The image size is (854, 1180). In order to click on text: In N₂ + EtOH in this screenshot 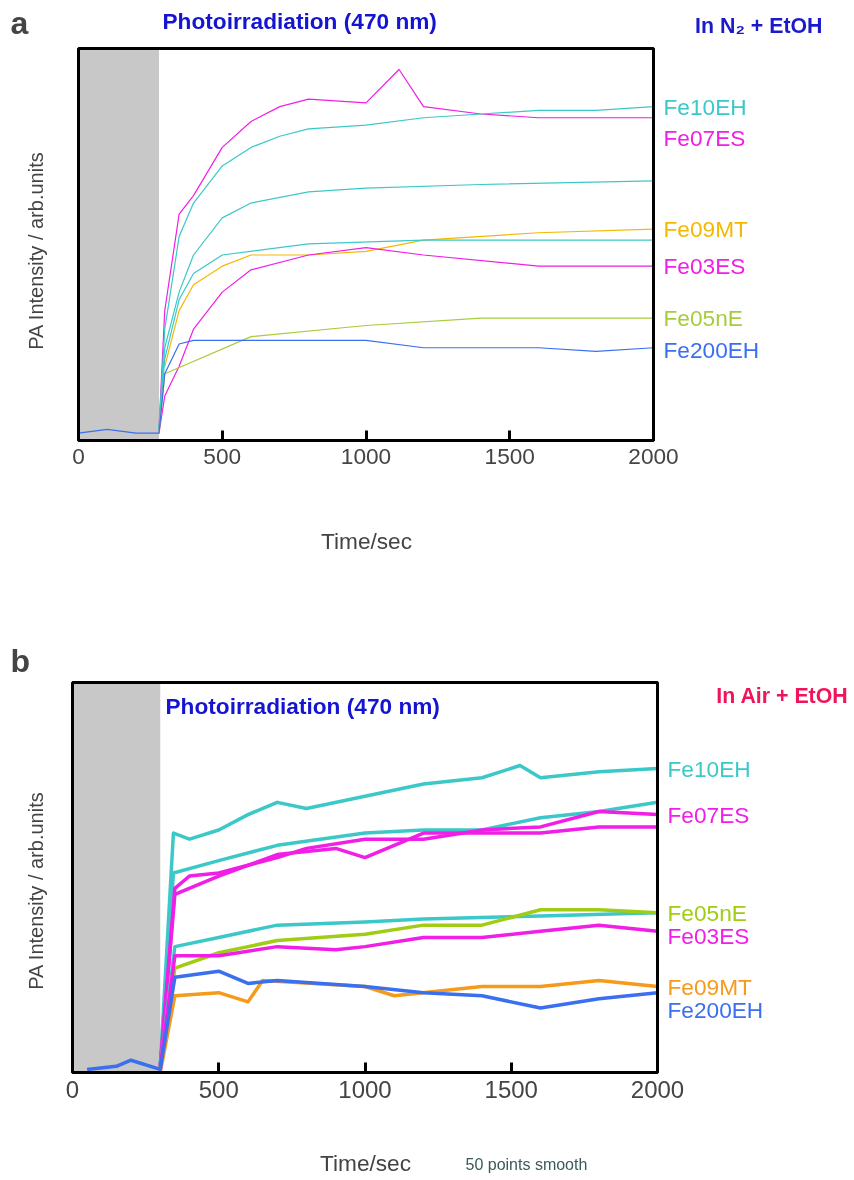, I will do `click(759, 25)`.